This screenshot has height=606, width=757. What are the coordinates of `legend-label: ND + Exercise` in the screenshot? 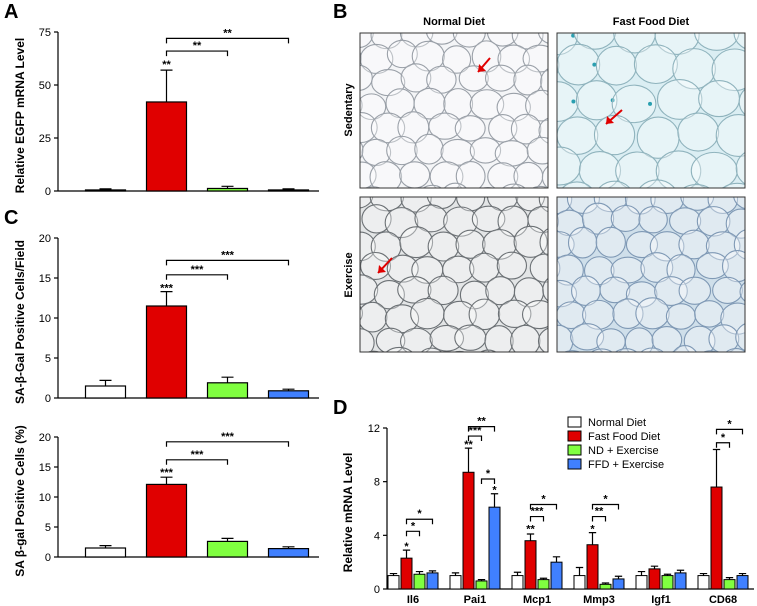 It's located at (623, 451).